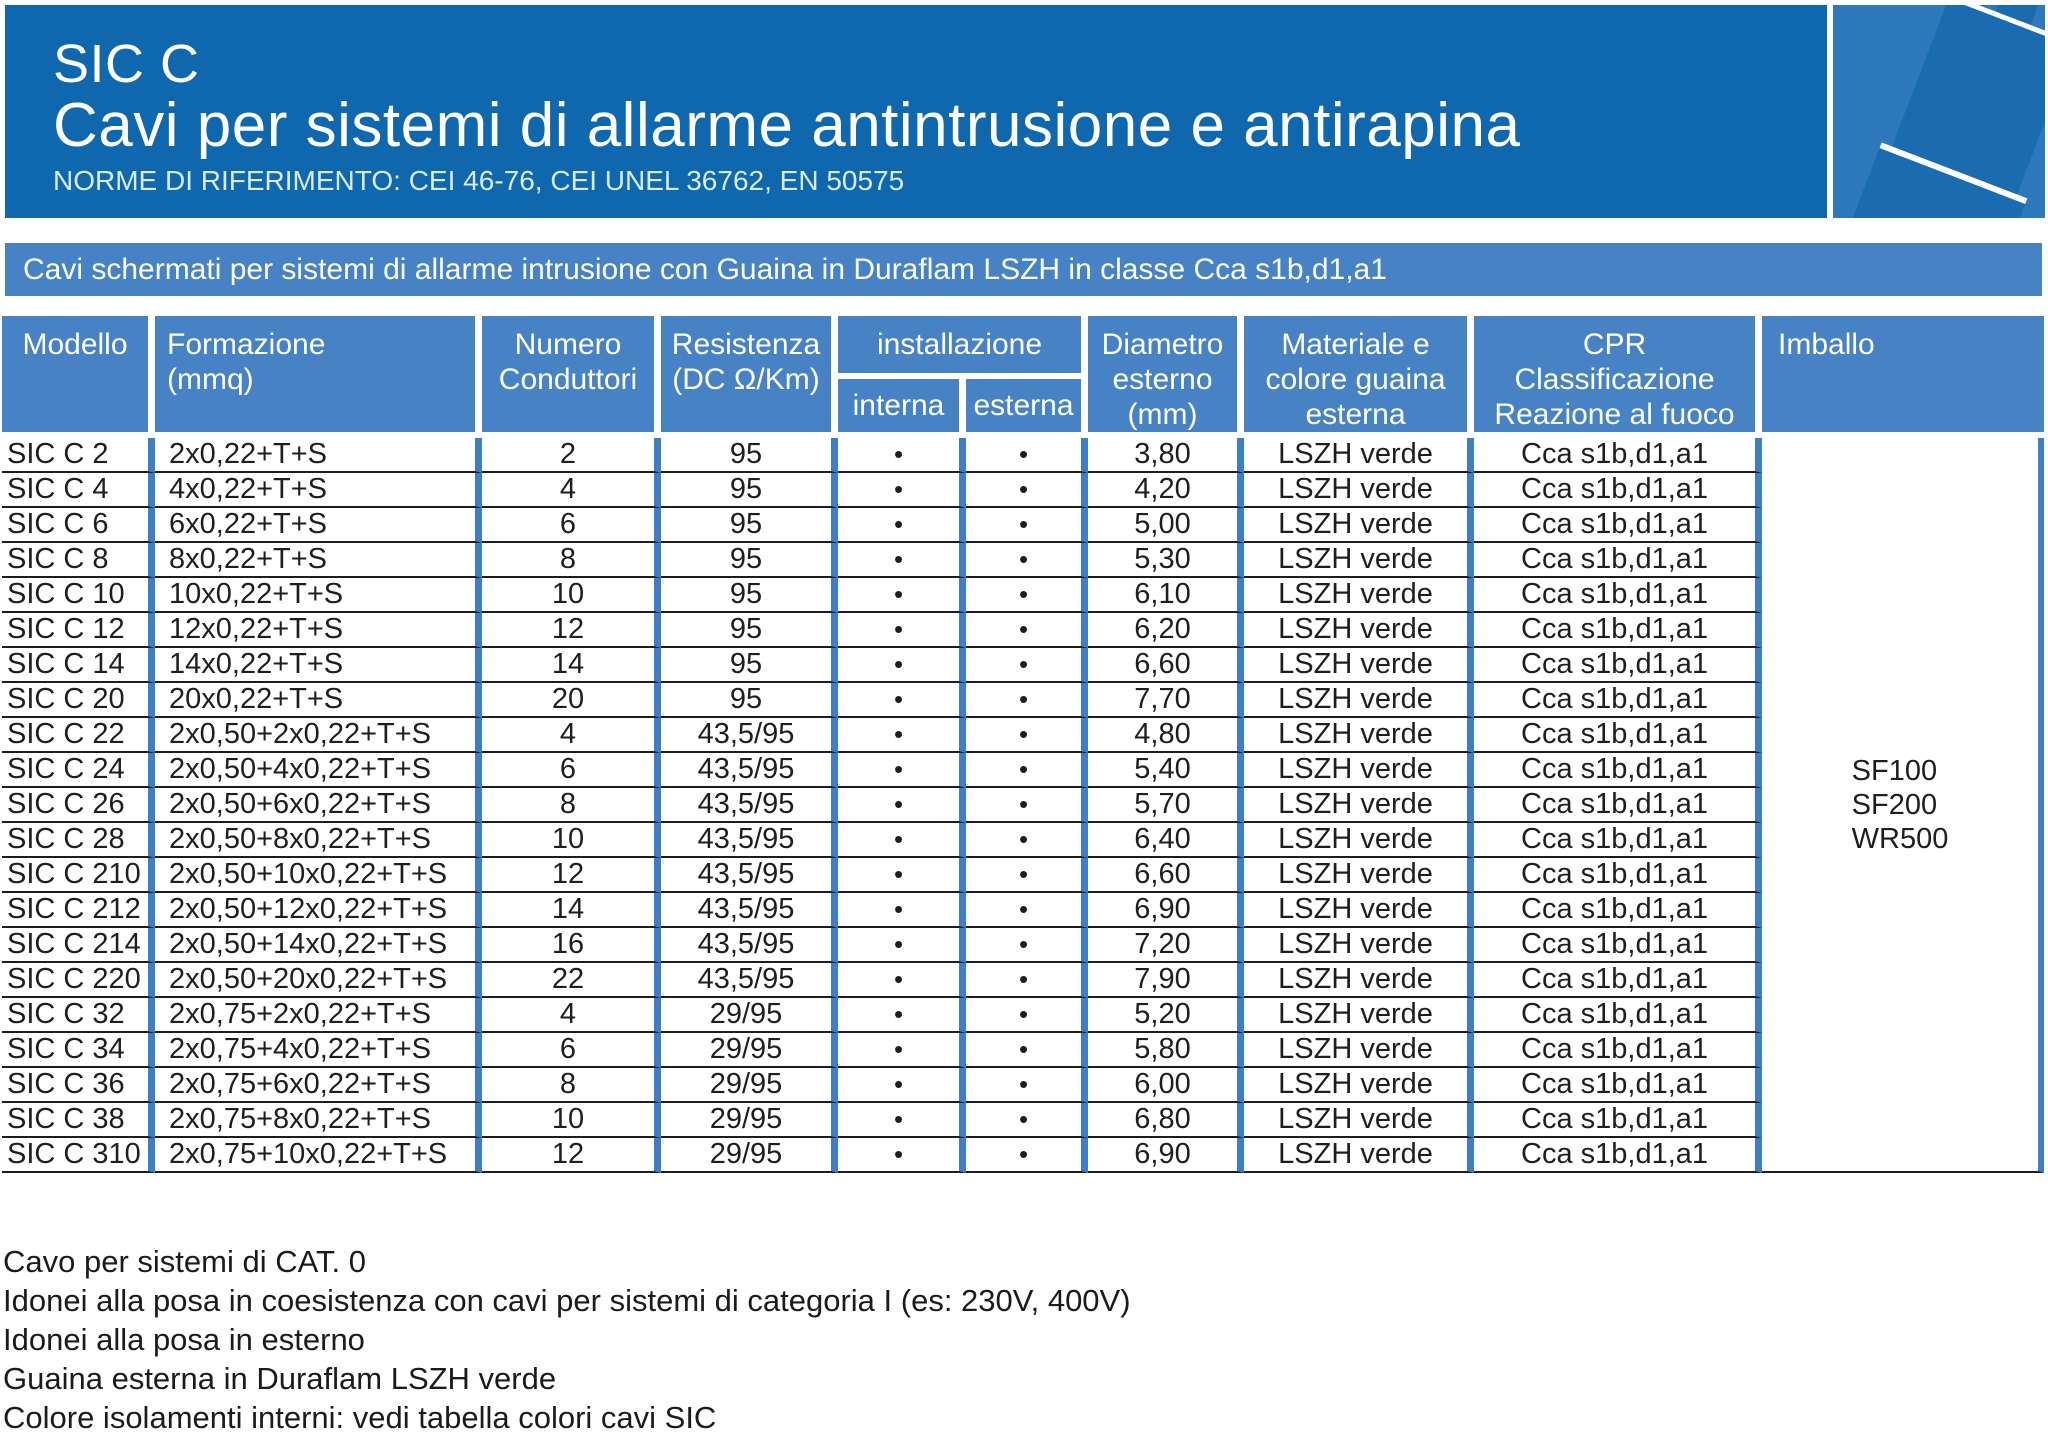 The width and height of the screenshot is (2048, 1437). I want to click on cell-modello: SIC C 212, so click(78, 910).